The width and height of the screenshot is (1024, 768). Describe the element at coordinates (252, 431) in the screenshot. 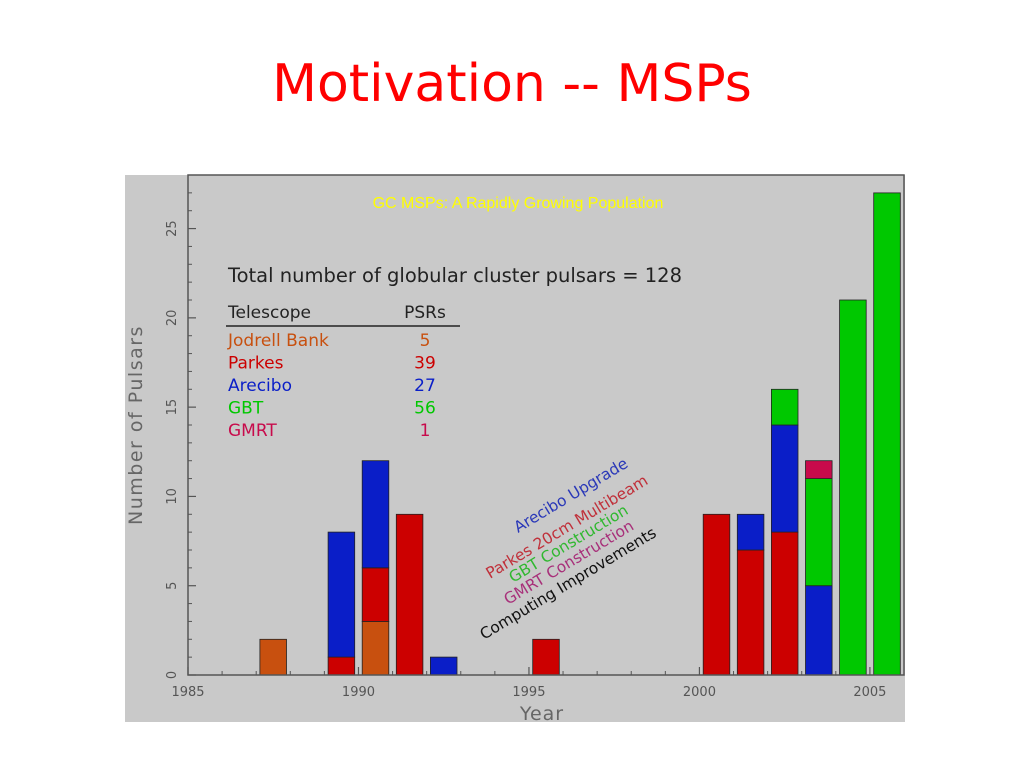

I see `table-row-telescope-4: GMRT` at that location.